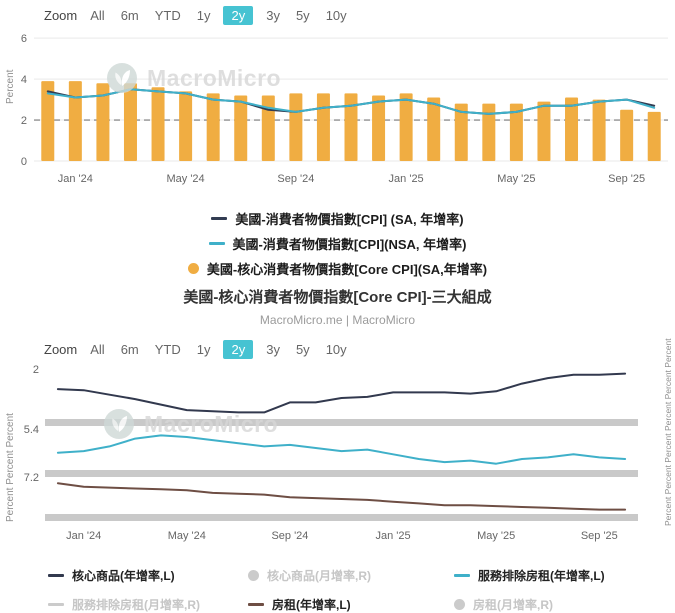  Describe the element at coordinates (24, 162) in the screenshot. I see `svg-text: 0` at that location.